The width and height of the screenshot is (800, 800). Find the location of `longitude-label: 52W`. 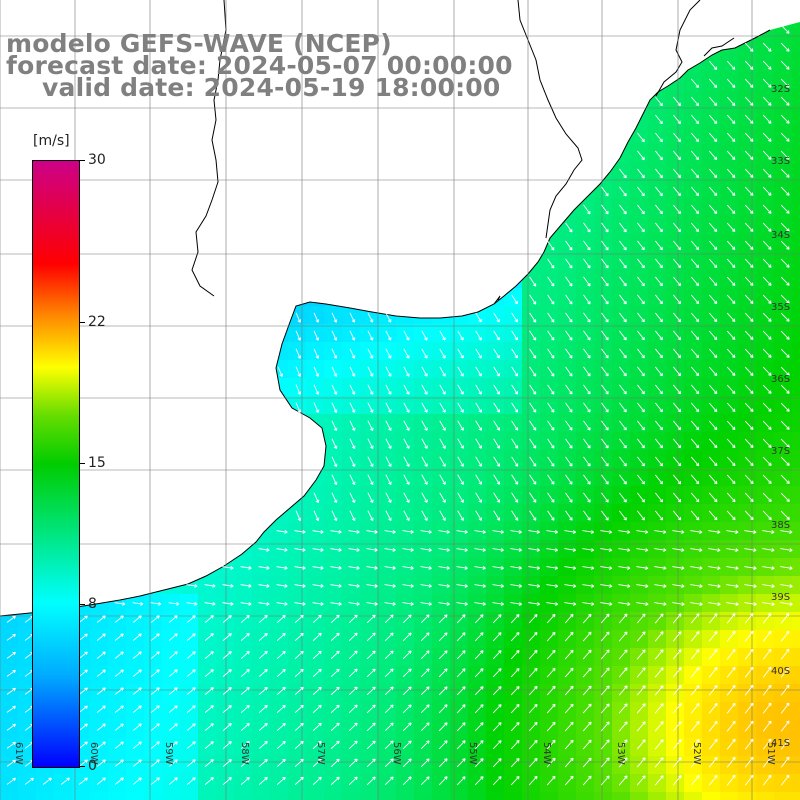

longitude-label: 52W is located at coordinates (696, 753).